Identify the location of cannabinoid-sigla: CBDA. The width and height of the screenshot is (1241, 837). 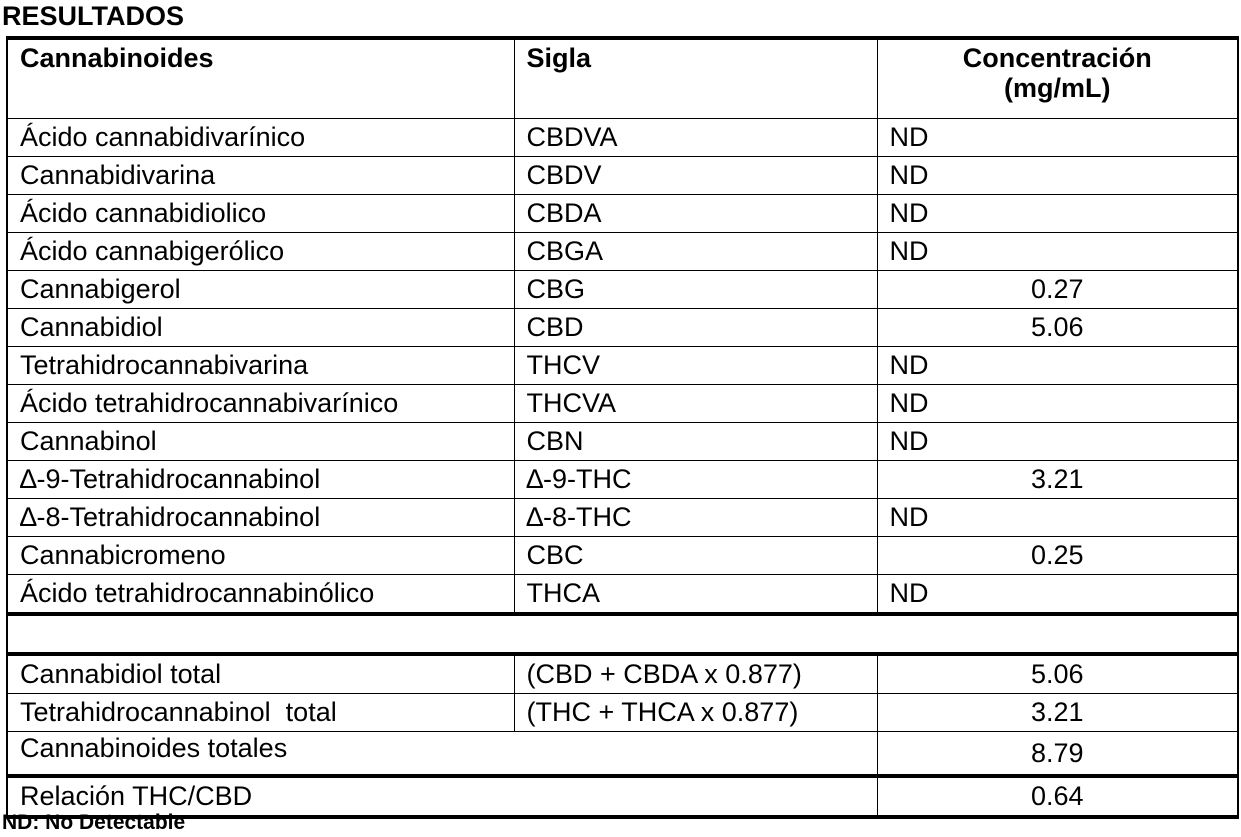
(695, 213).